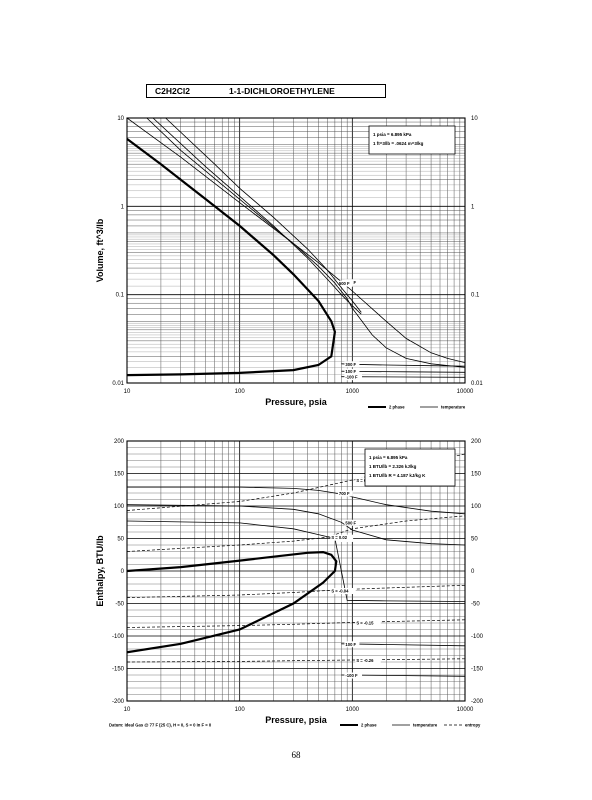 Image resolution: width=592 pixels, height=800 pixels. I want to click on chart2-series-label: S = -0.15, so click(365, 622).